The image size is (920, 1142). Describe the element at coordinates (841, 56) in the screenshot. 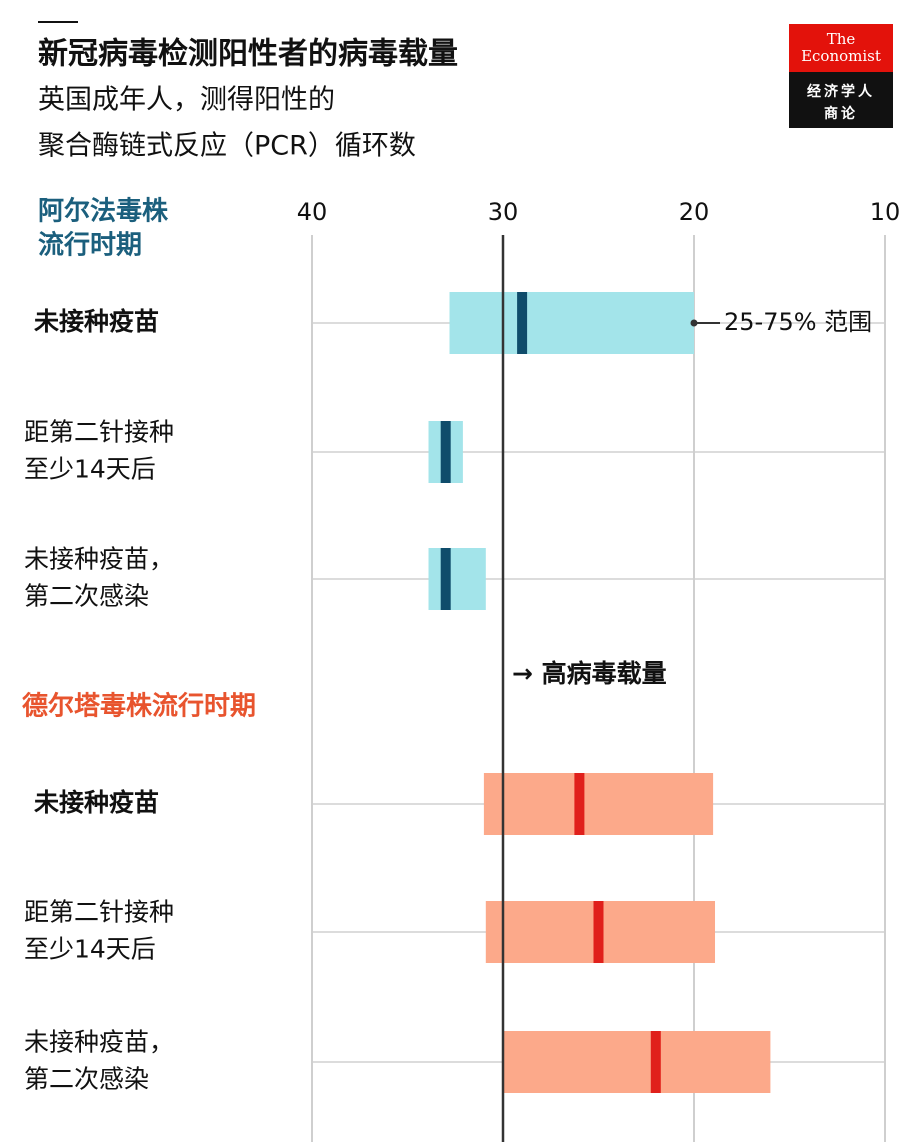

I see `logo-text: Economist` at that location.